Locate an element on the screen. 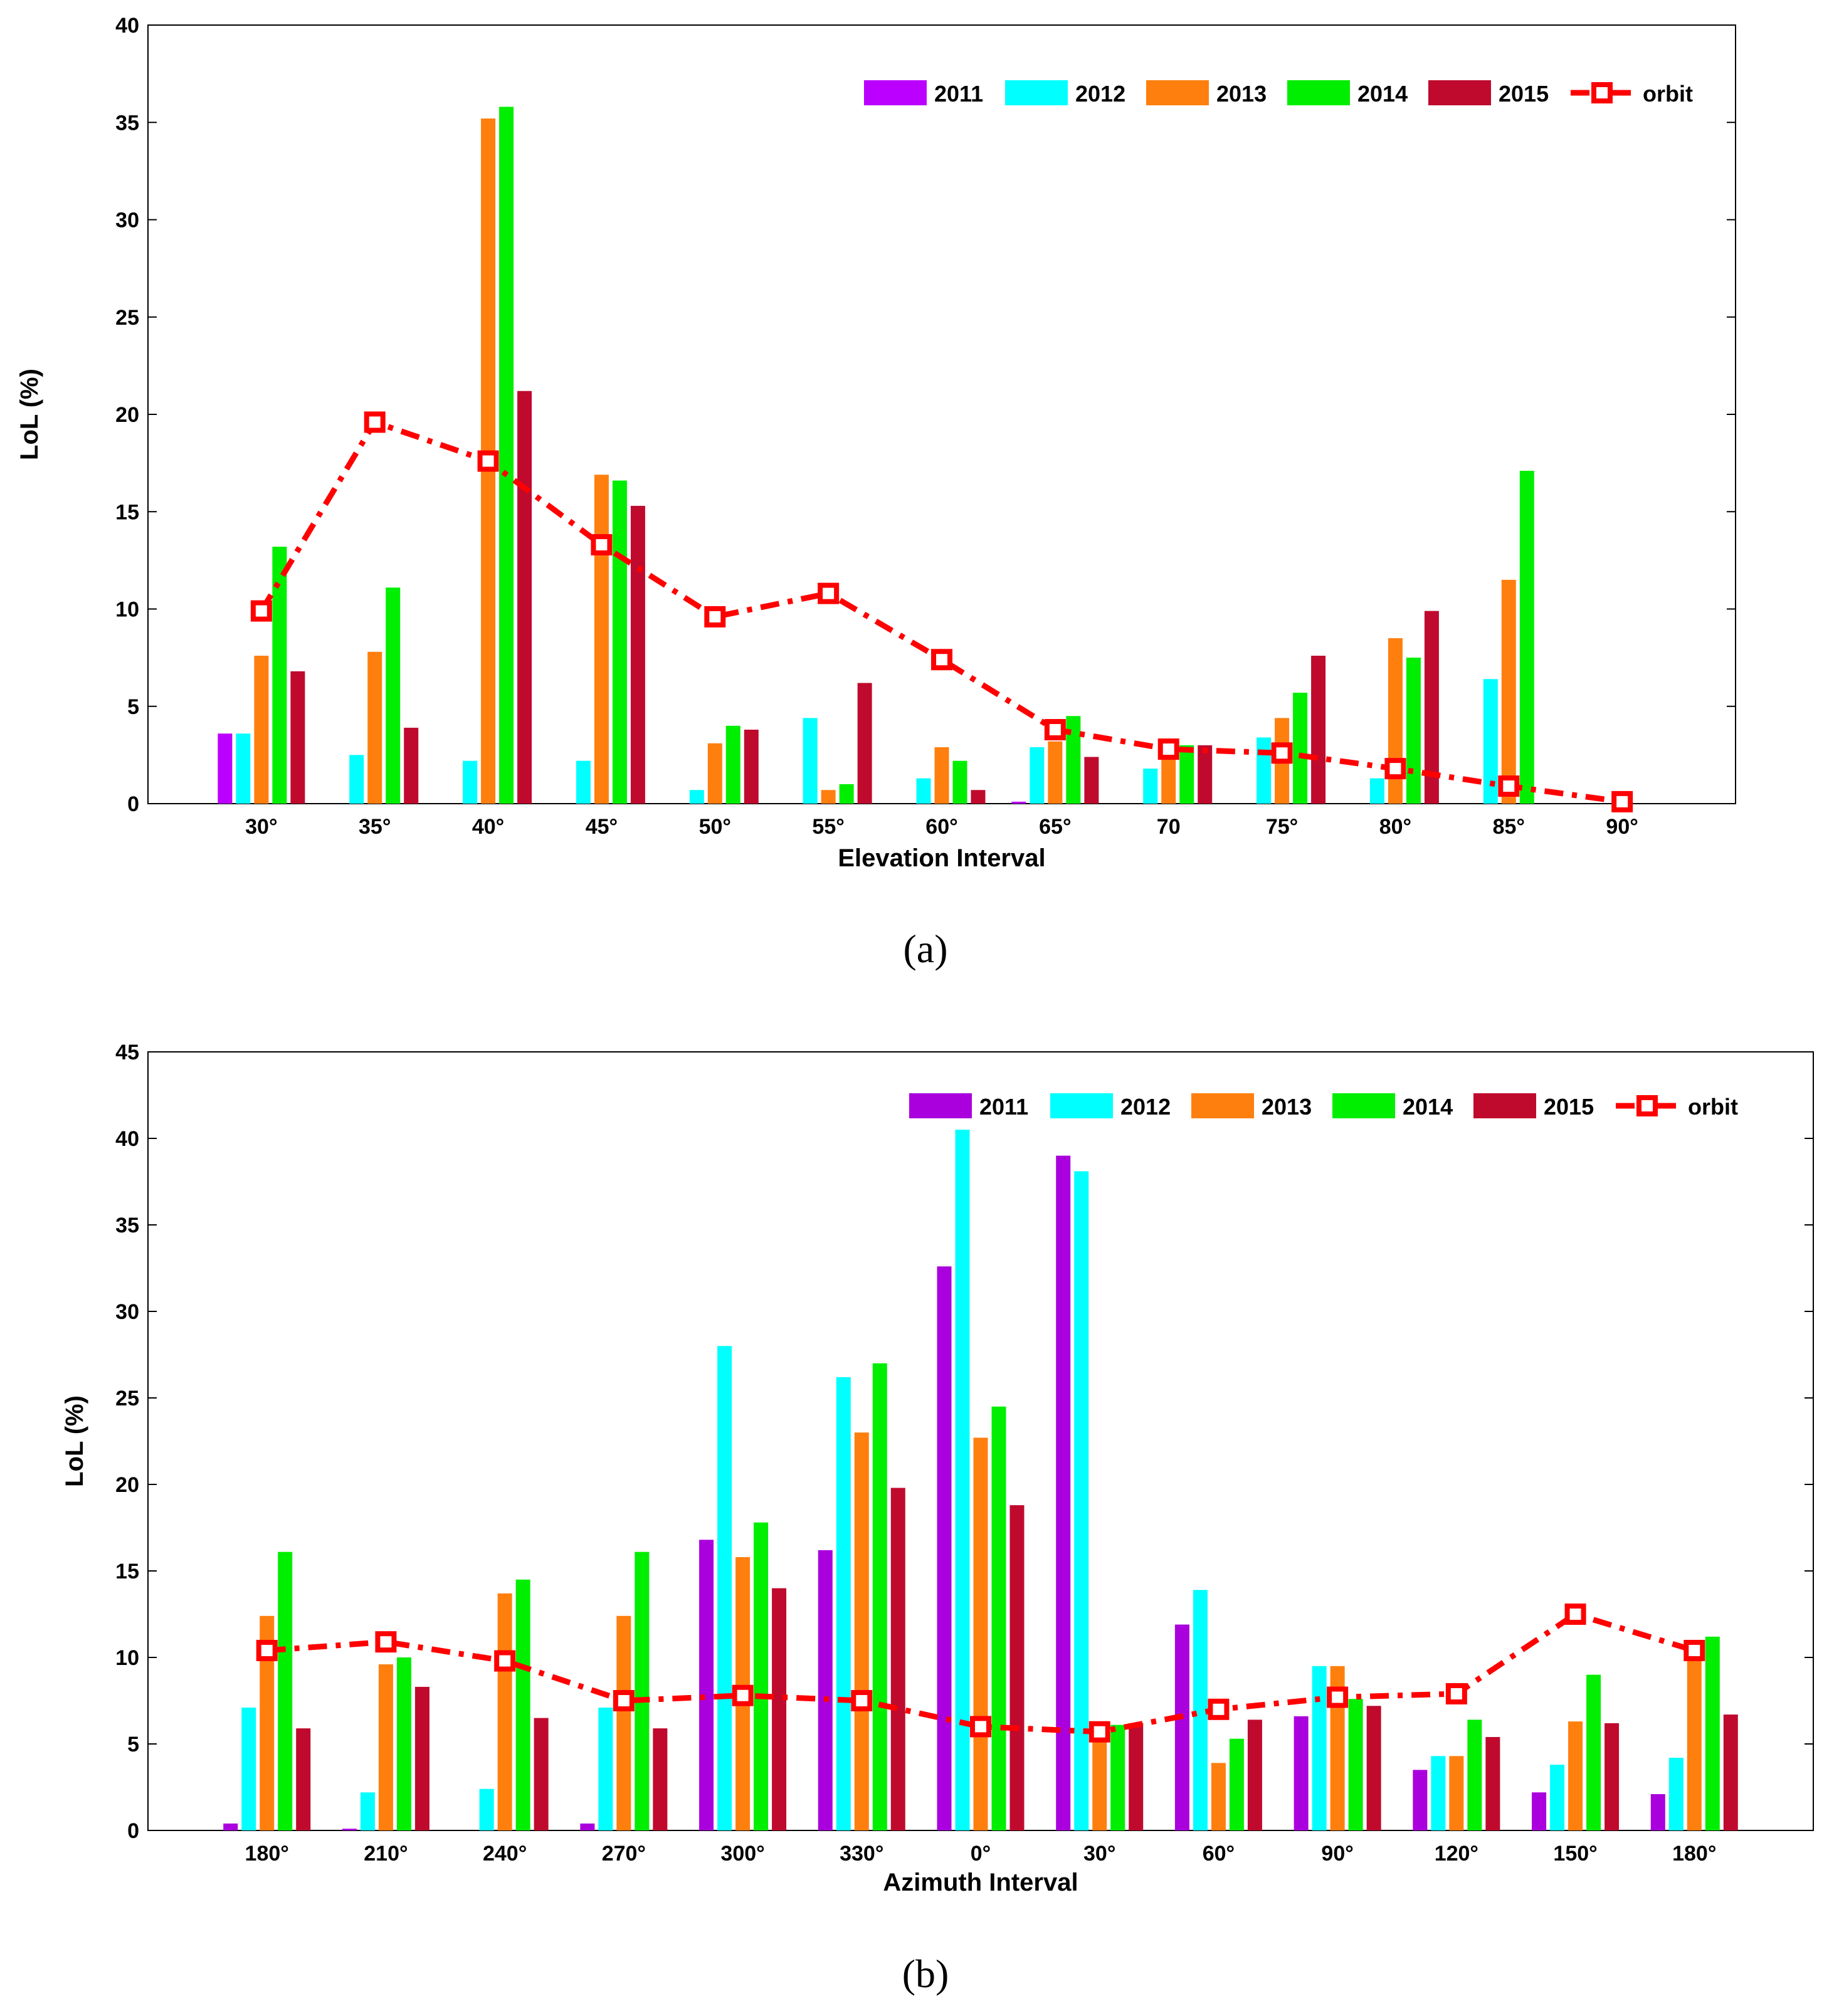 The width and height of the screenshot is (1839, 2016). legend-label-2014: 2014 is located at coordinates (1428, 1107).